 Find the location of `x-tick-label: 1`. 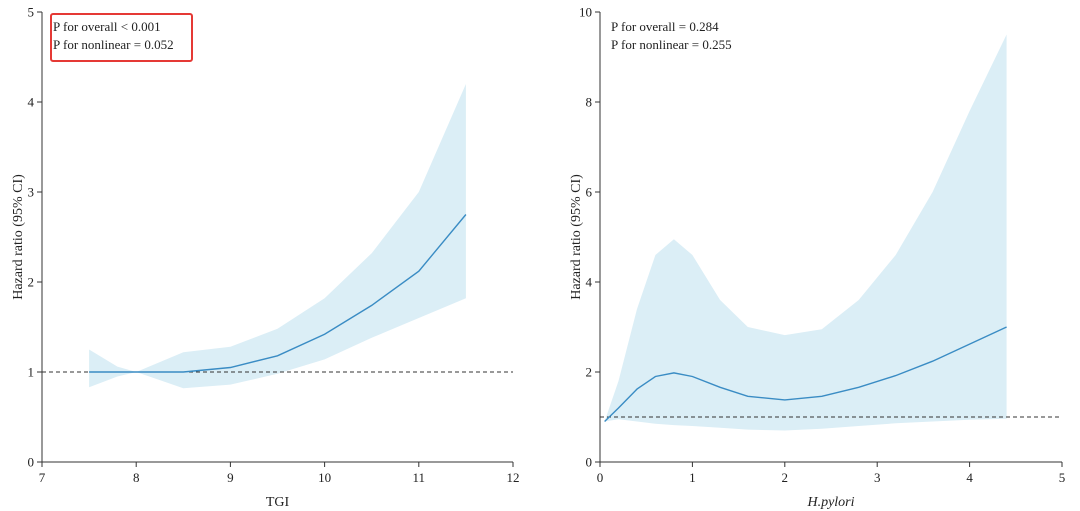

x-tick-label: 1 is located at coordinates (692, 477).